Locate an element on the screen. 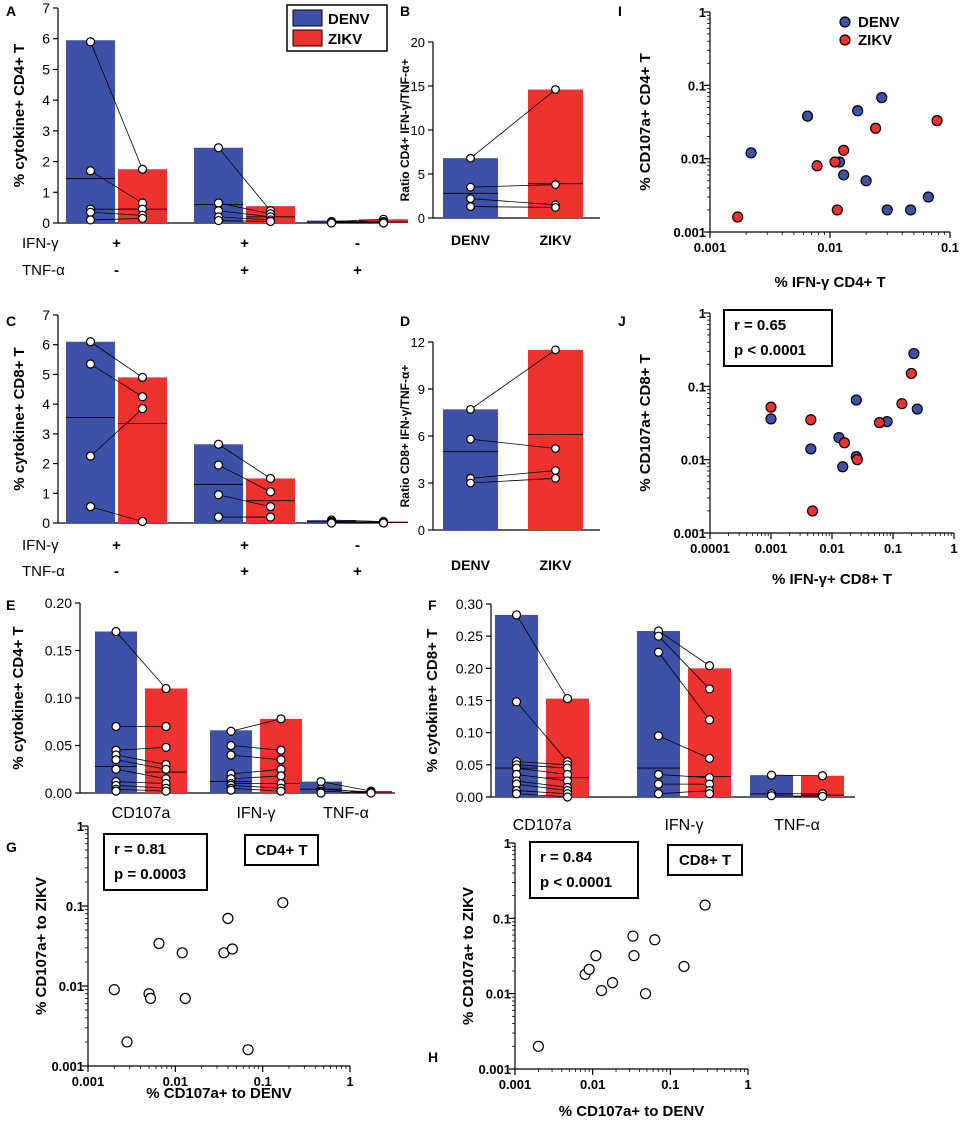 Image resolution: width=963 pixels, height=1124 pixels. x-tick-label: 0.1 is located at coordinates (893, 548).